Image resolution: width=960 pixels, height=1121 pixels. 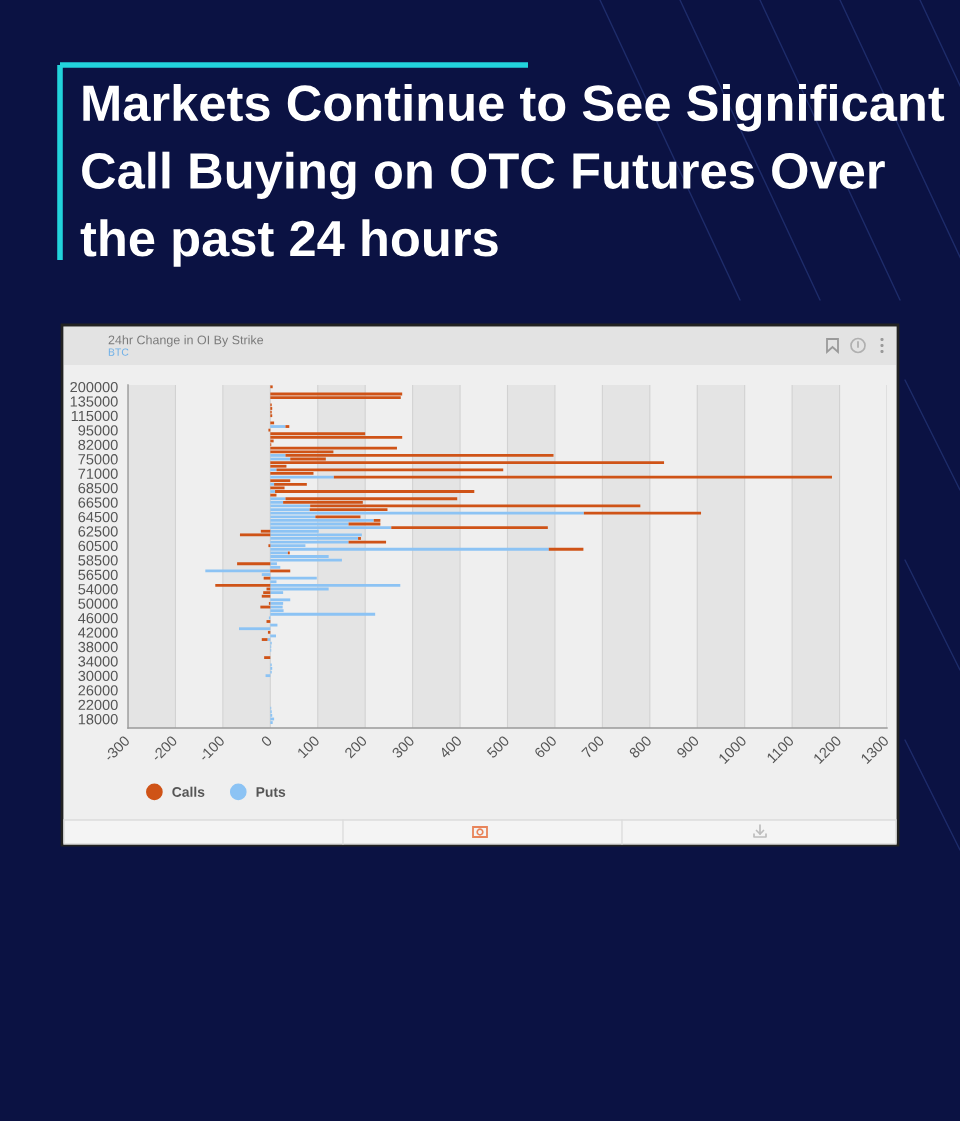 What do you see at coordinates (512, 175) in the screenshot?
I see `chart-title: Markets Continue to See Significant Call Buying on OTC Futures Over the past 24 hours` at bounding box center [512, 175].